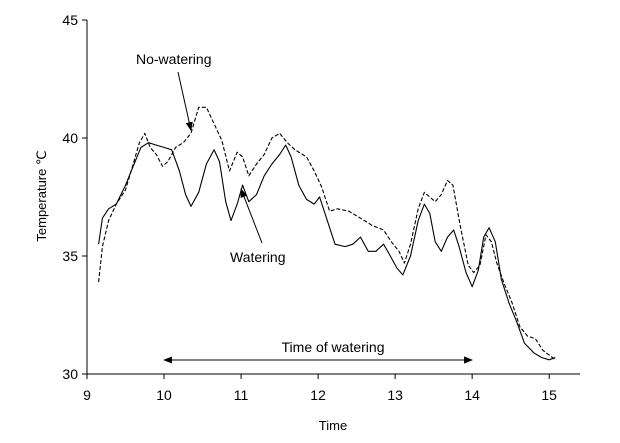 The height and width of the screenshot is (443, 620). Describe the element at coordinates (333, 347) in the screenshot. I see `annotation-time-of-watering-label: Time of watering` at that location.